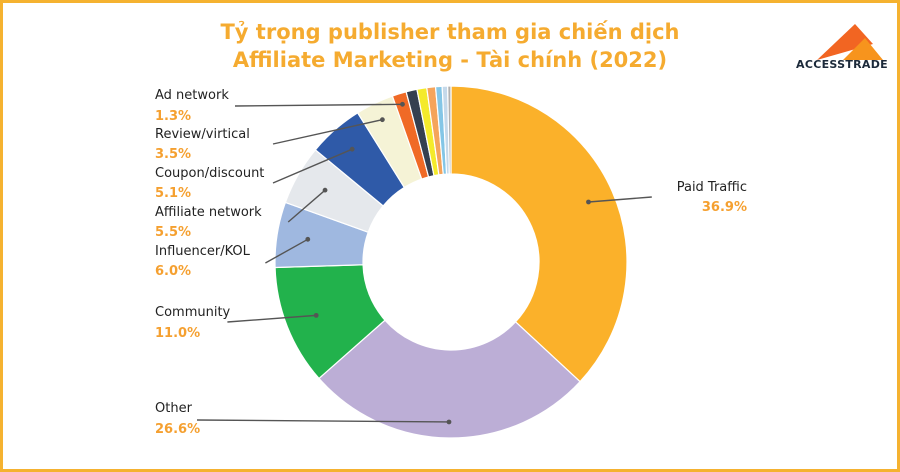  I want to click on accesstrade-logo-icon, so click(850, 42).